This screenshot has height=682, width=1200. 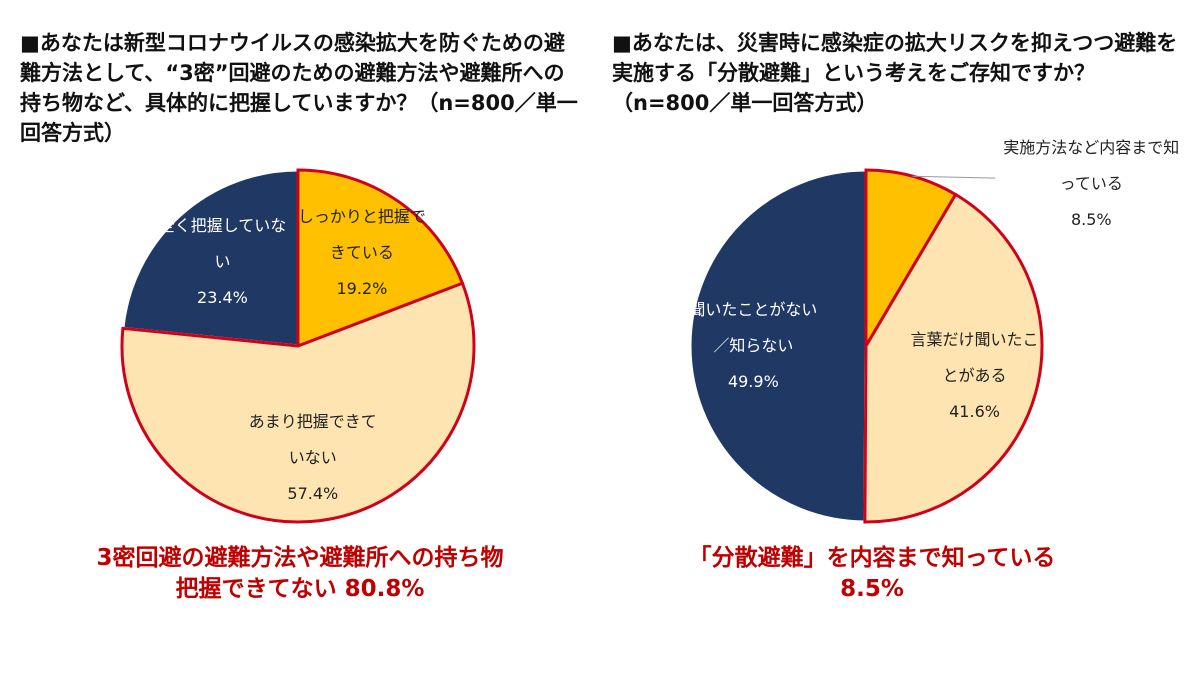 What do you see at coordinates (1091, 166) in the screenshot?
I see `slice-label: 実施方法など内容まで知っている` at bounding box center [1091, 166].